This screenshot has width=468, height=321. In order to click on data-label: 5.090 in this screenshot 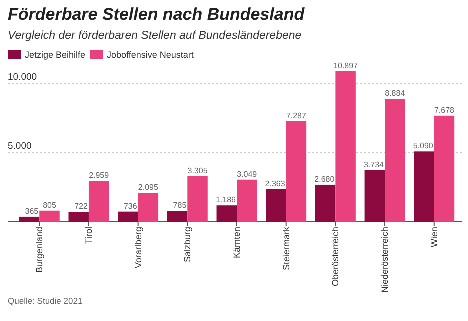, I will do `click(423, 146)`.